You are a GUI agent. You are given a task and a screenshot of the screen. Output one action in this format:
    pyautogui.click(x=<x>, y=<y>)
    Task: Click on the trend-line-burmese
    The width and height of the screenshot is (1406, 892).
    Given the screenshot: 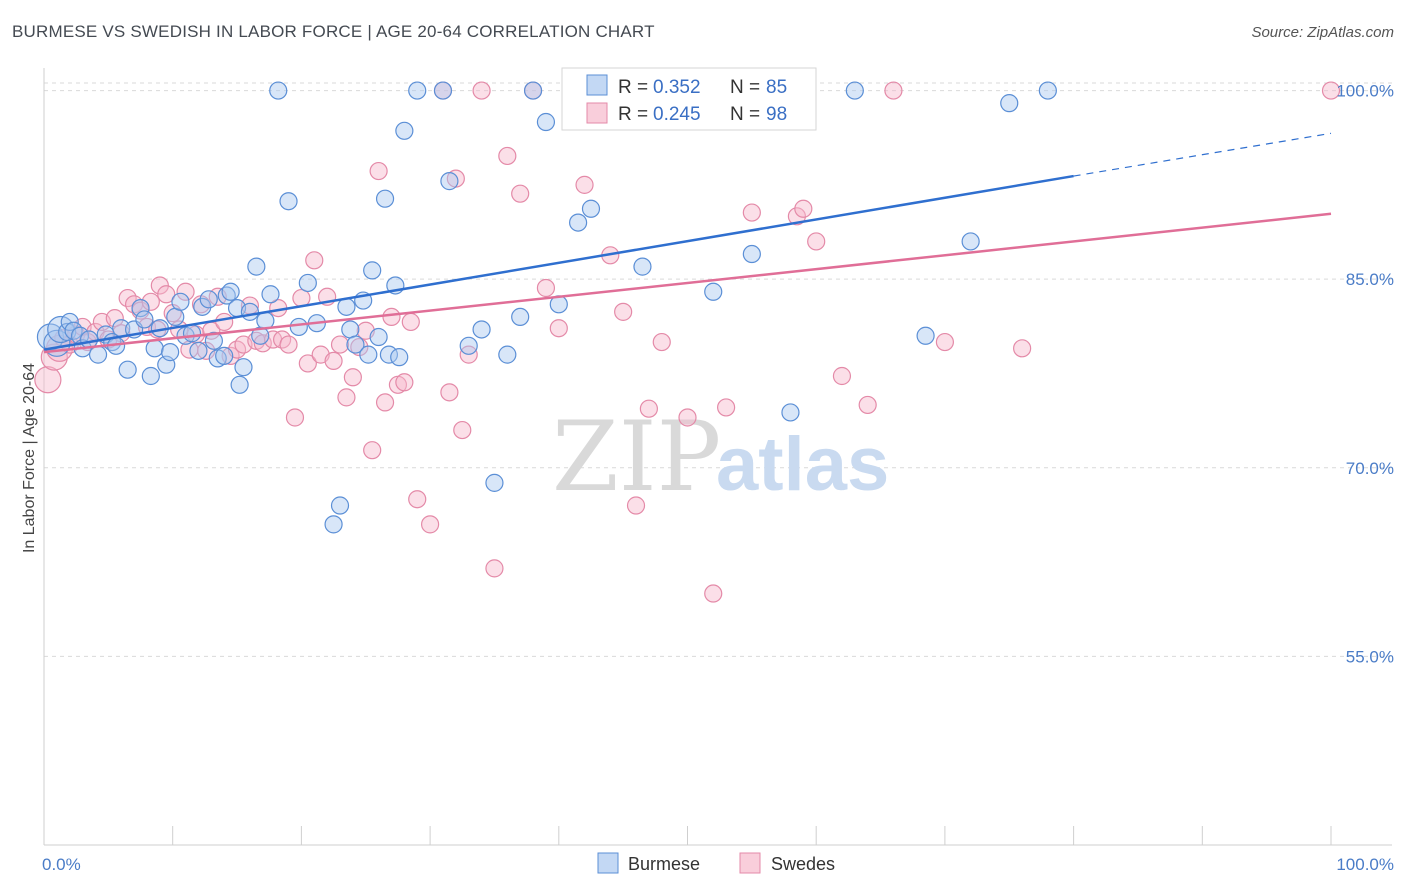 What is the action you would take?
    pyautogui.click(x=558, y=262)
    